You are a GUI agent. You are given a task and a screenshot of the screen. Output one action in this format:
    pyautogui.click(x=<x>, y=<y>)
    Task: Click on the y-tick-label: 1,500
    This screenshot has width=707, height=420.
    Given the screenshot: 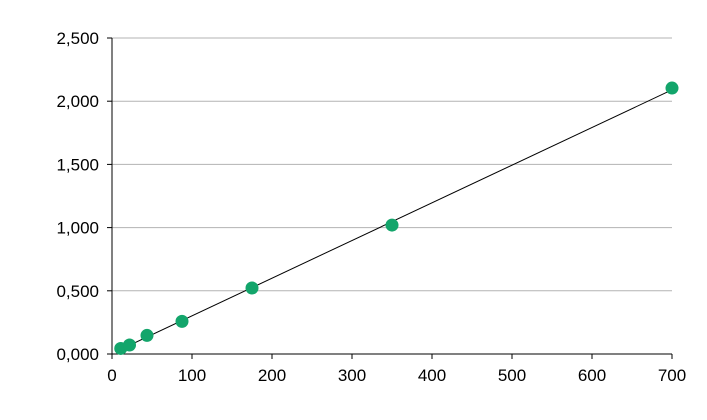 What is the action you would take?
    pyautogui.click(x=77, y=164)
    